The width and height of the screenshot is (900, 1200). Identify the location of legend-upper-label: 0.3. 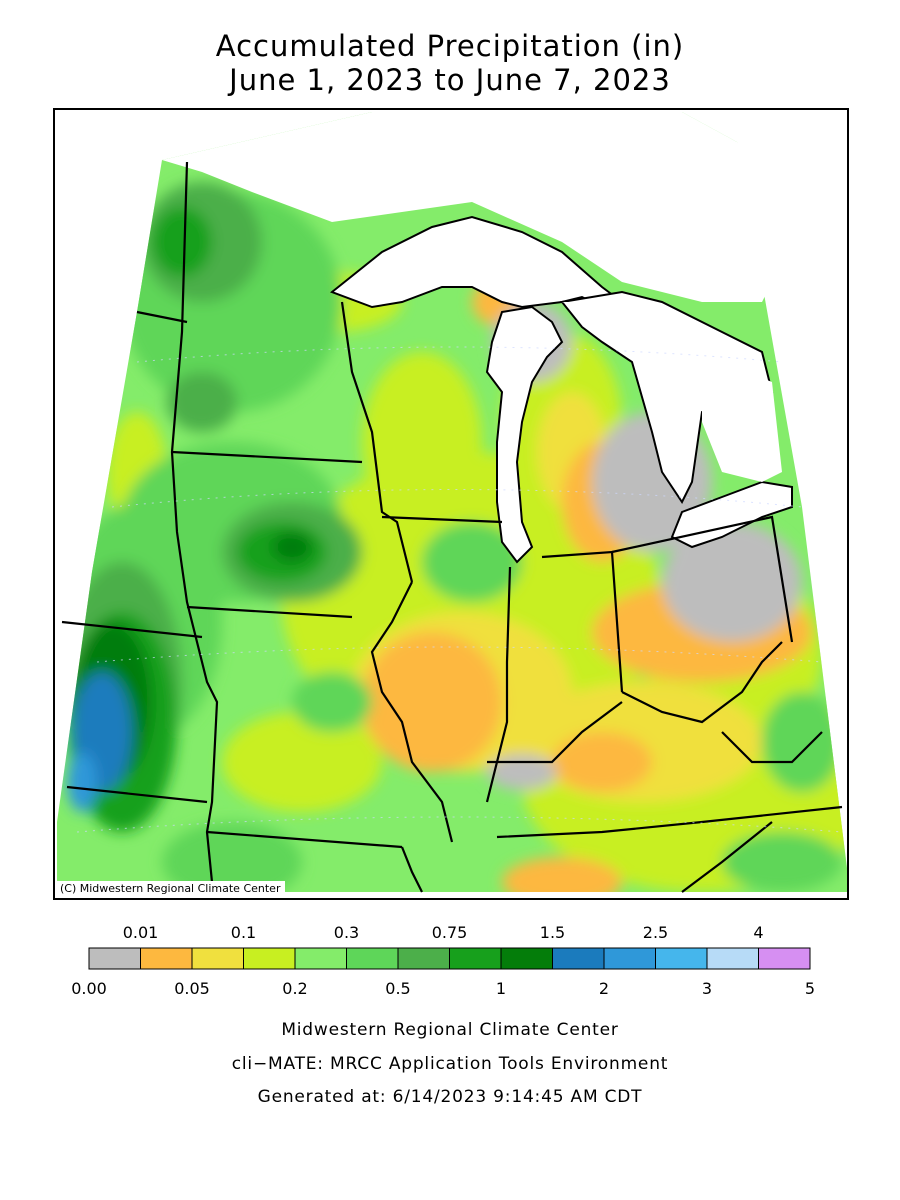
(346, 932).